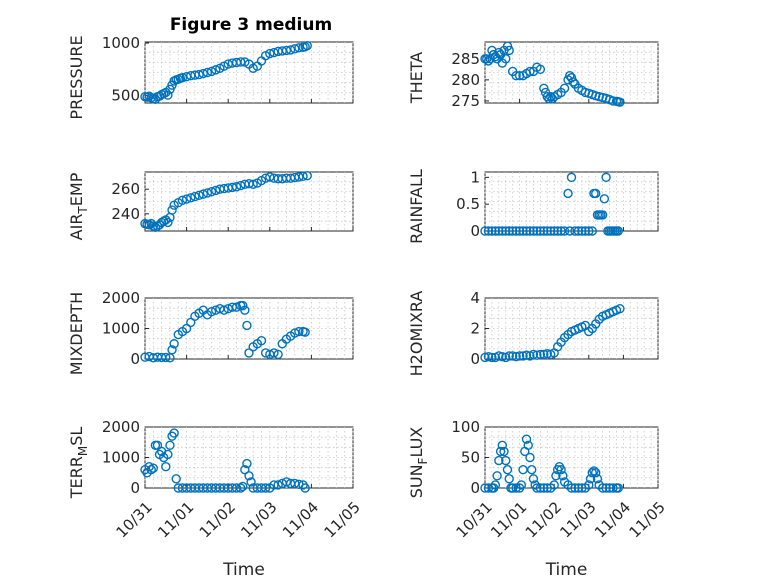  I want to click on y-axis-label: THETA, so click(416, 78).